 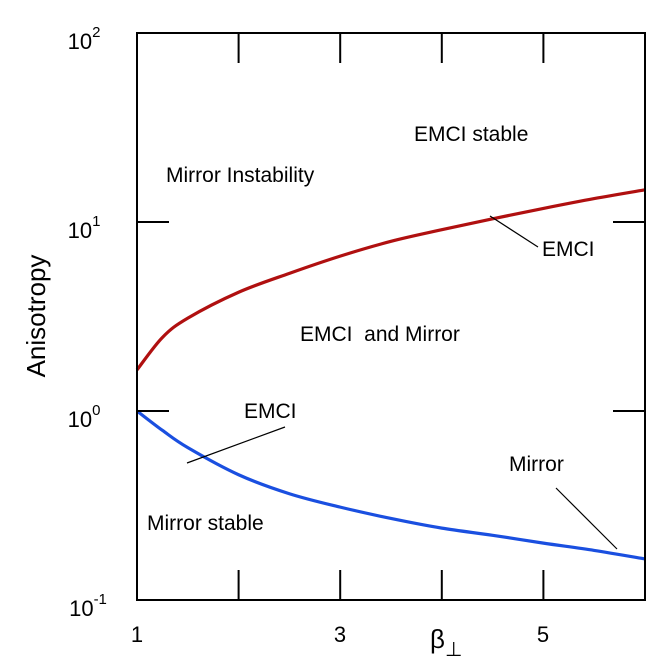 I want to click on y-tick-label-100: 10², so click(x=84, y=39).